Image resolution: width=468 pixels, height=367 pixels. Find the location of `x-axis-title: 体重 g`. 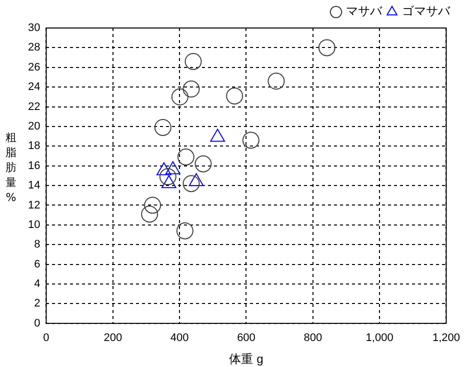

x-axis-title: 体重 g is located at coordinates (246, 359).